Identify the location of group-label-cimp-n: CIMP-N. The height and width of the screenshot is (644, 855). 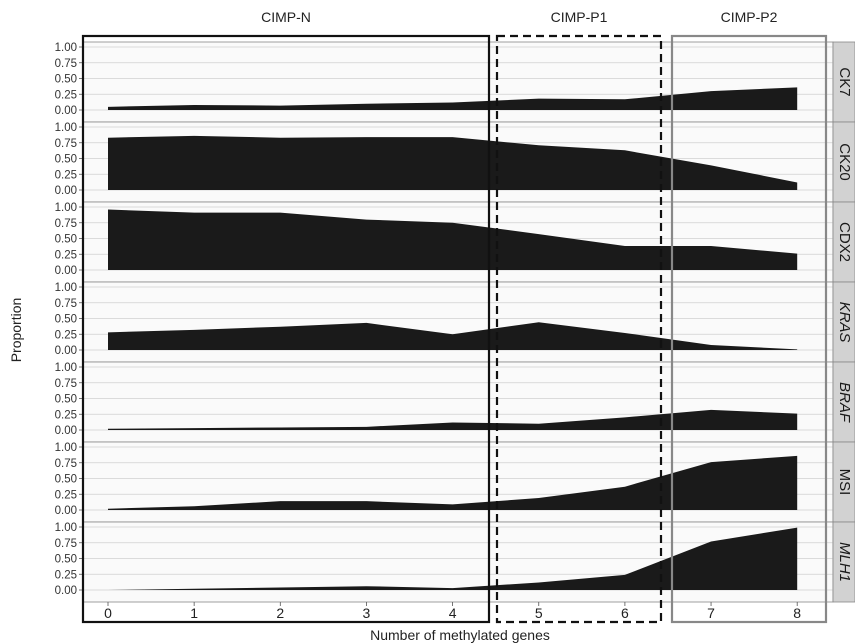
(286, 17).